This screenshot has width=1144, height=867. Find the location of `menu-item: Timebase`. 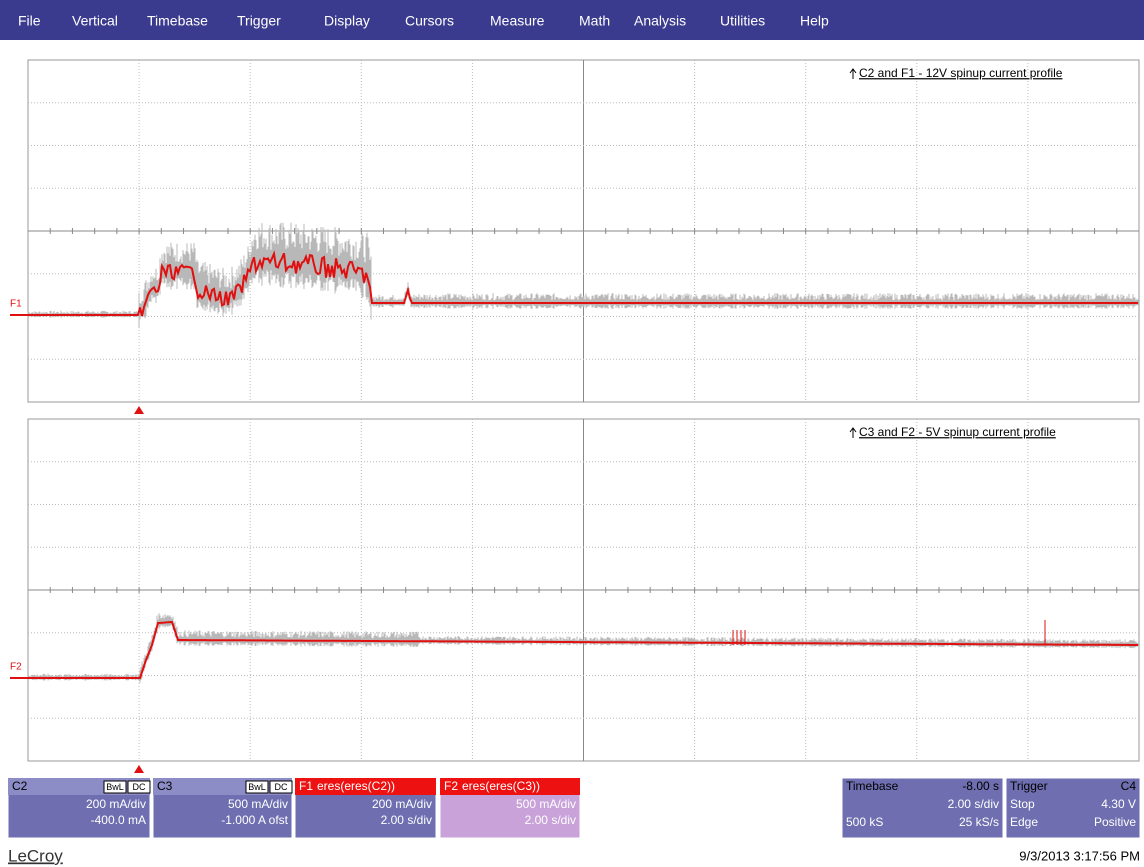

menu-item: Timebase is located at coordinates (177, 21).